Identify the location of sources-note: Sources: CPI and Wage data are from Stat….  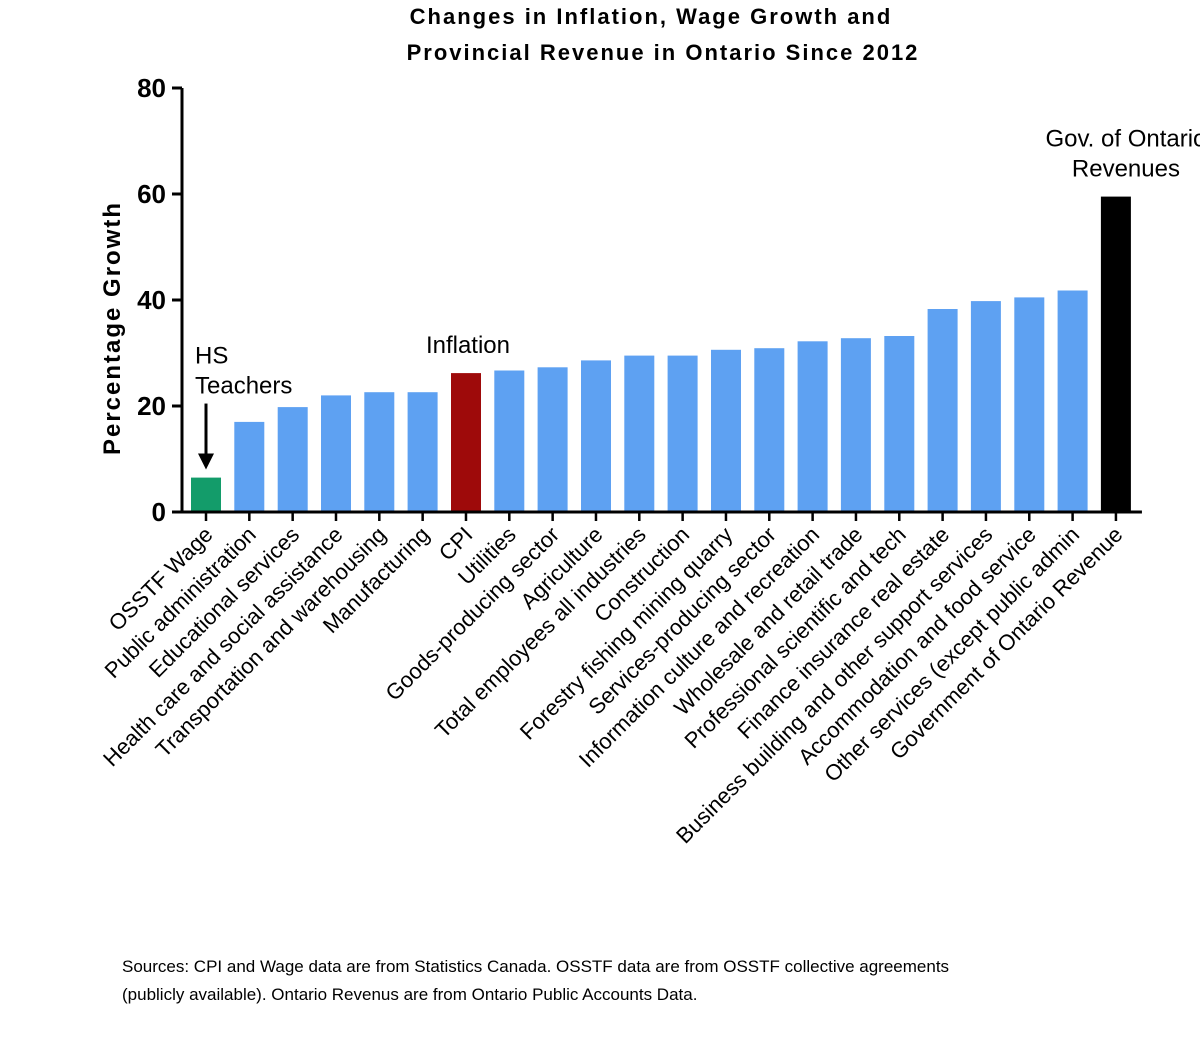
(535, 980).